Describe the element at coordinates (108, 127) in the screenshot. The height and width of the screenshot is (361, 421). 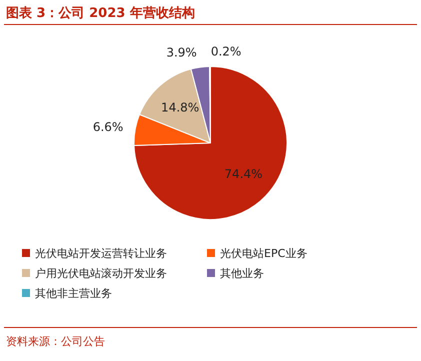
I see `data-label: 6.6%` at that location.